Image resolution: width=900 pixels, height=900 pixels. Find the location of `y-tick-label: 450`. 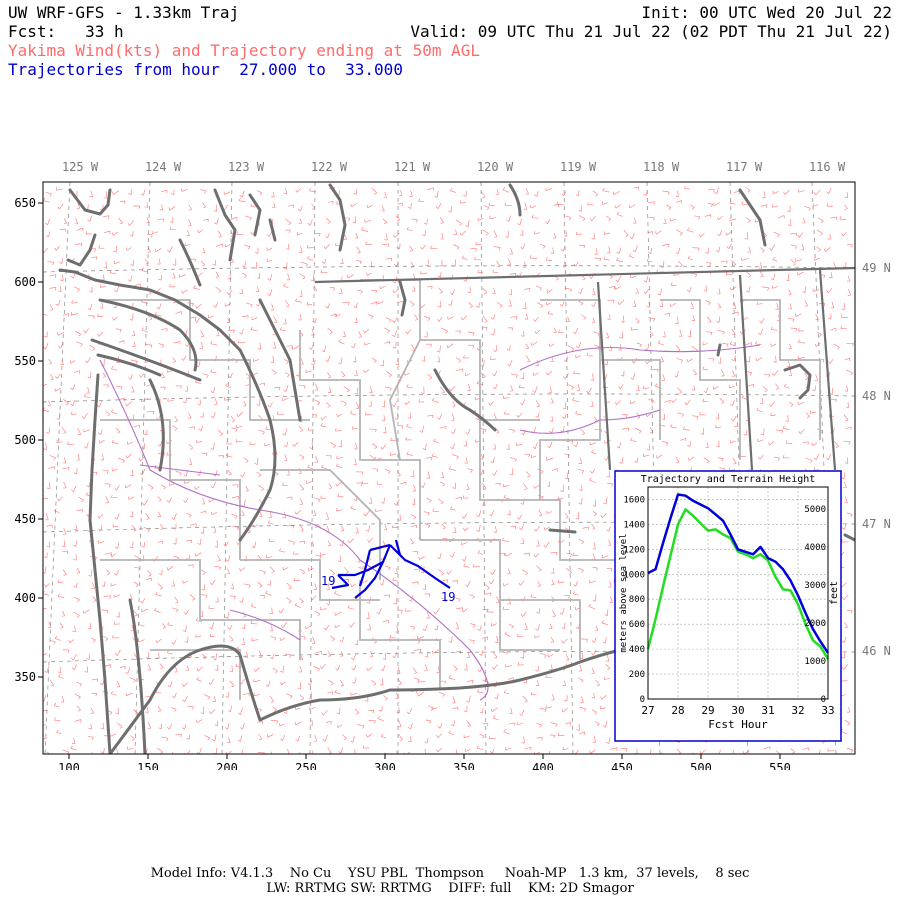

y-tick-label: 450 is located at coordinates (25, 519).